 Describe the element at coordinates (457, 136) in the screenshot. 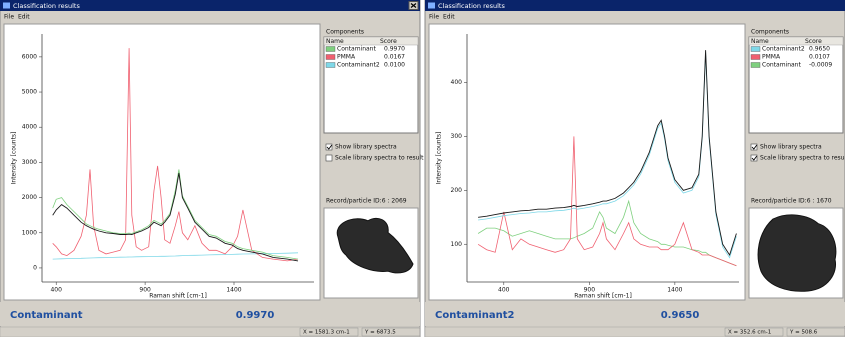

I see `y-tick-label: 300` at that location.